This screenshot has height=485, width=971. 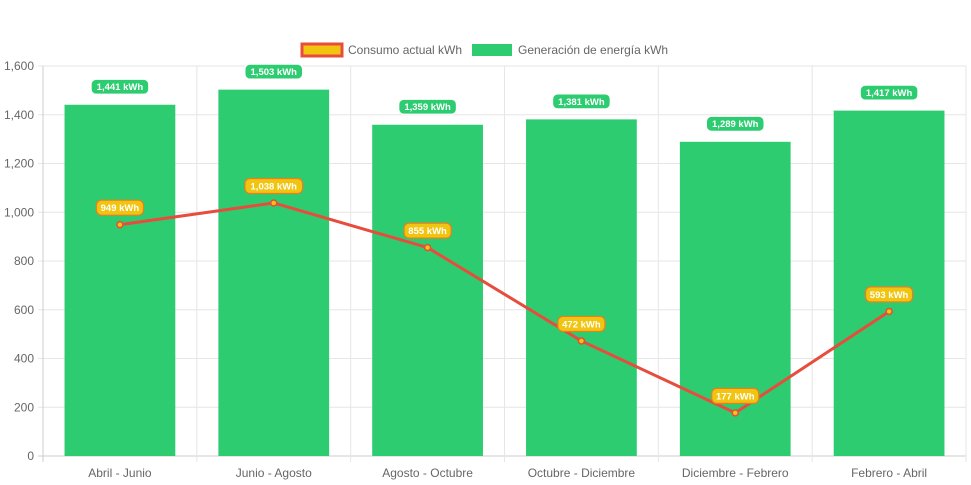 What do you see at coordinates (735, 473) in the screenshot?
I see `x-tick-label: Diciembre - Febrero` at bounding box center [735, 473].